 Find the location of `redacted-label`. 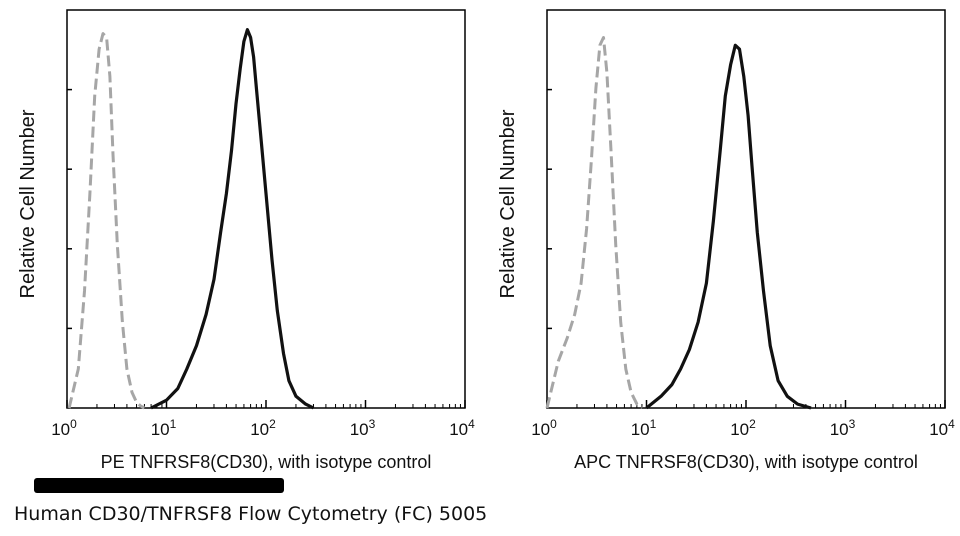

redacted-label is located at coordinates (159, 485).